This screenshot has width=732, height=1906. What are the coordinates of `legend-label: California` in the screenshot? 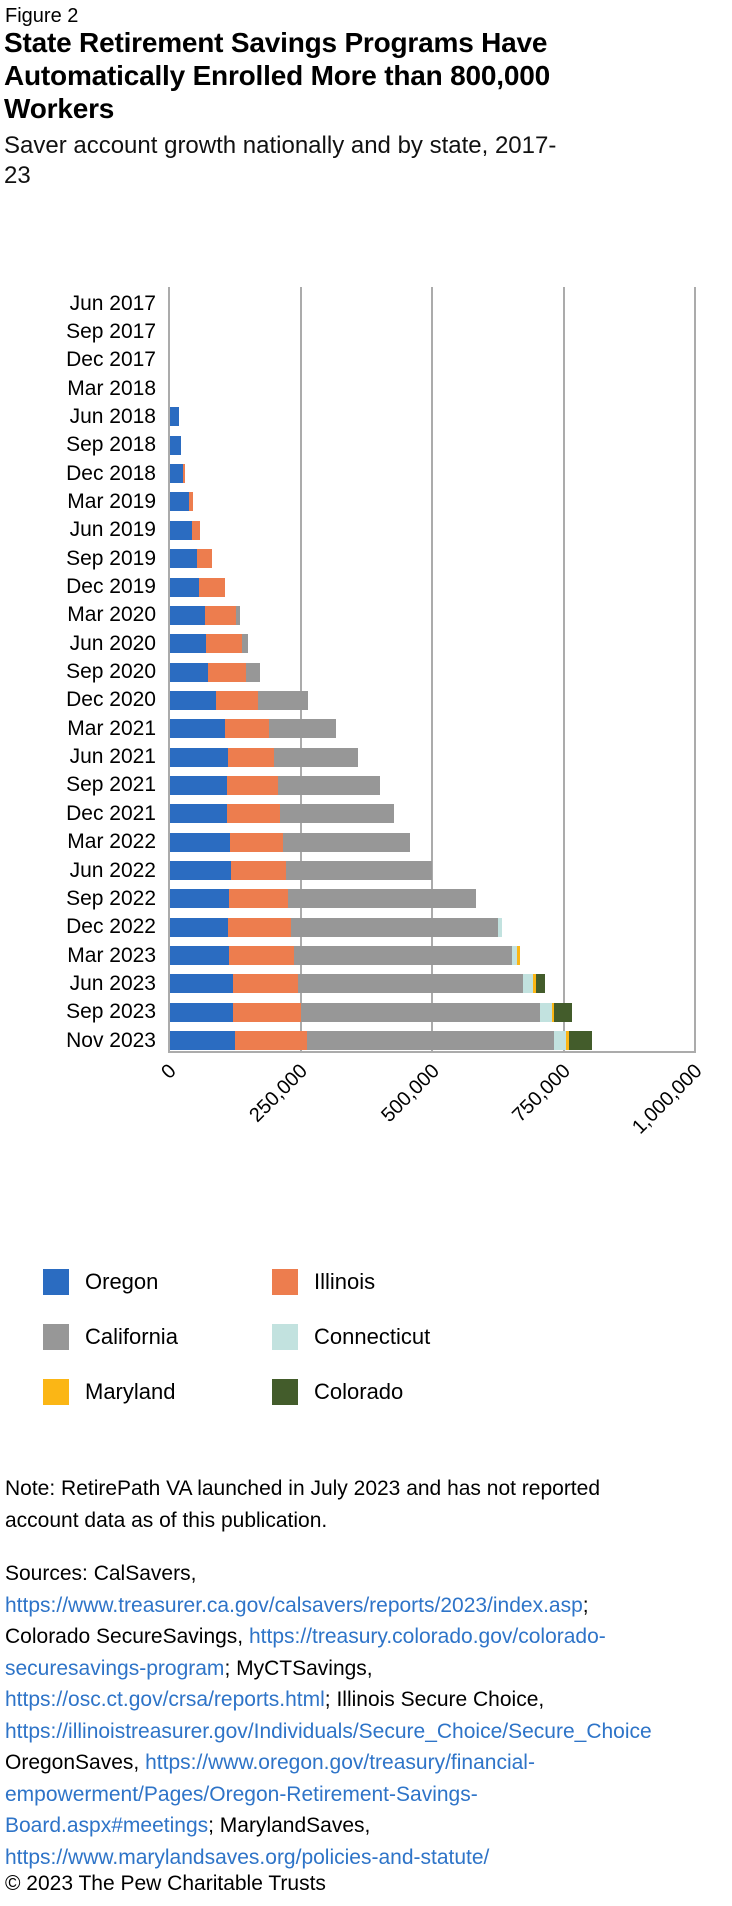 It's located at (131, 1336).